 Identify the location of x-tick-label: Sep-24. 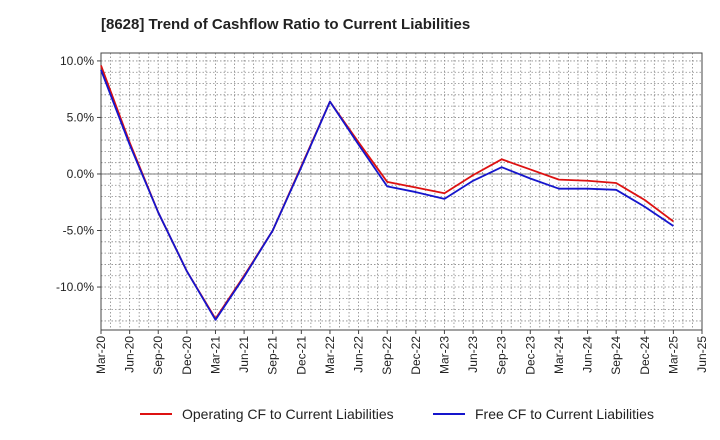
(616, 355).